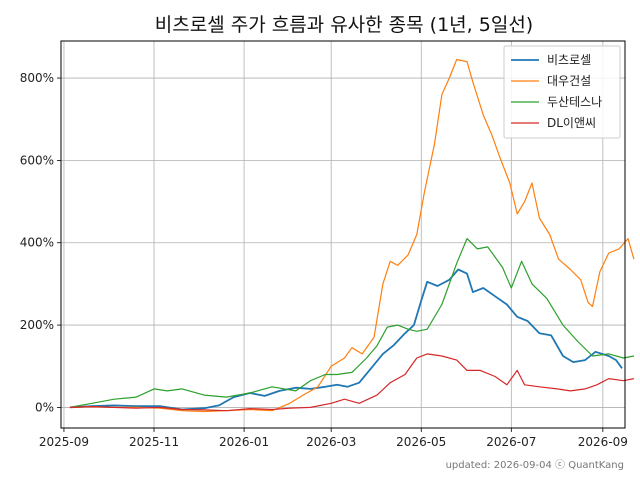 The height and width of the screenshot is (480, 640). I want to click on y-tick-label: 600%, so click(37, 160).